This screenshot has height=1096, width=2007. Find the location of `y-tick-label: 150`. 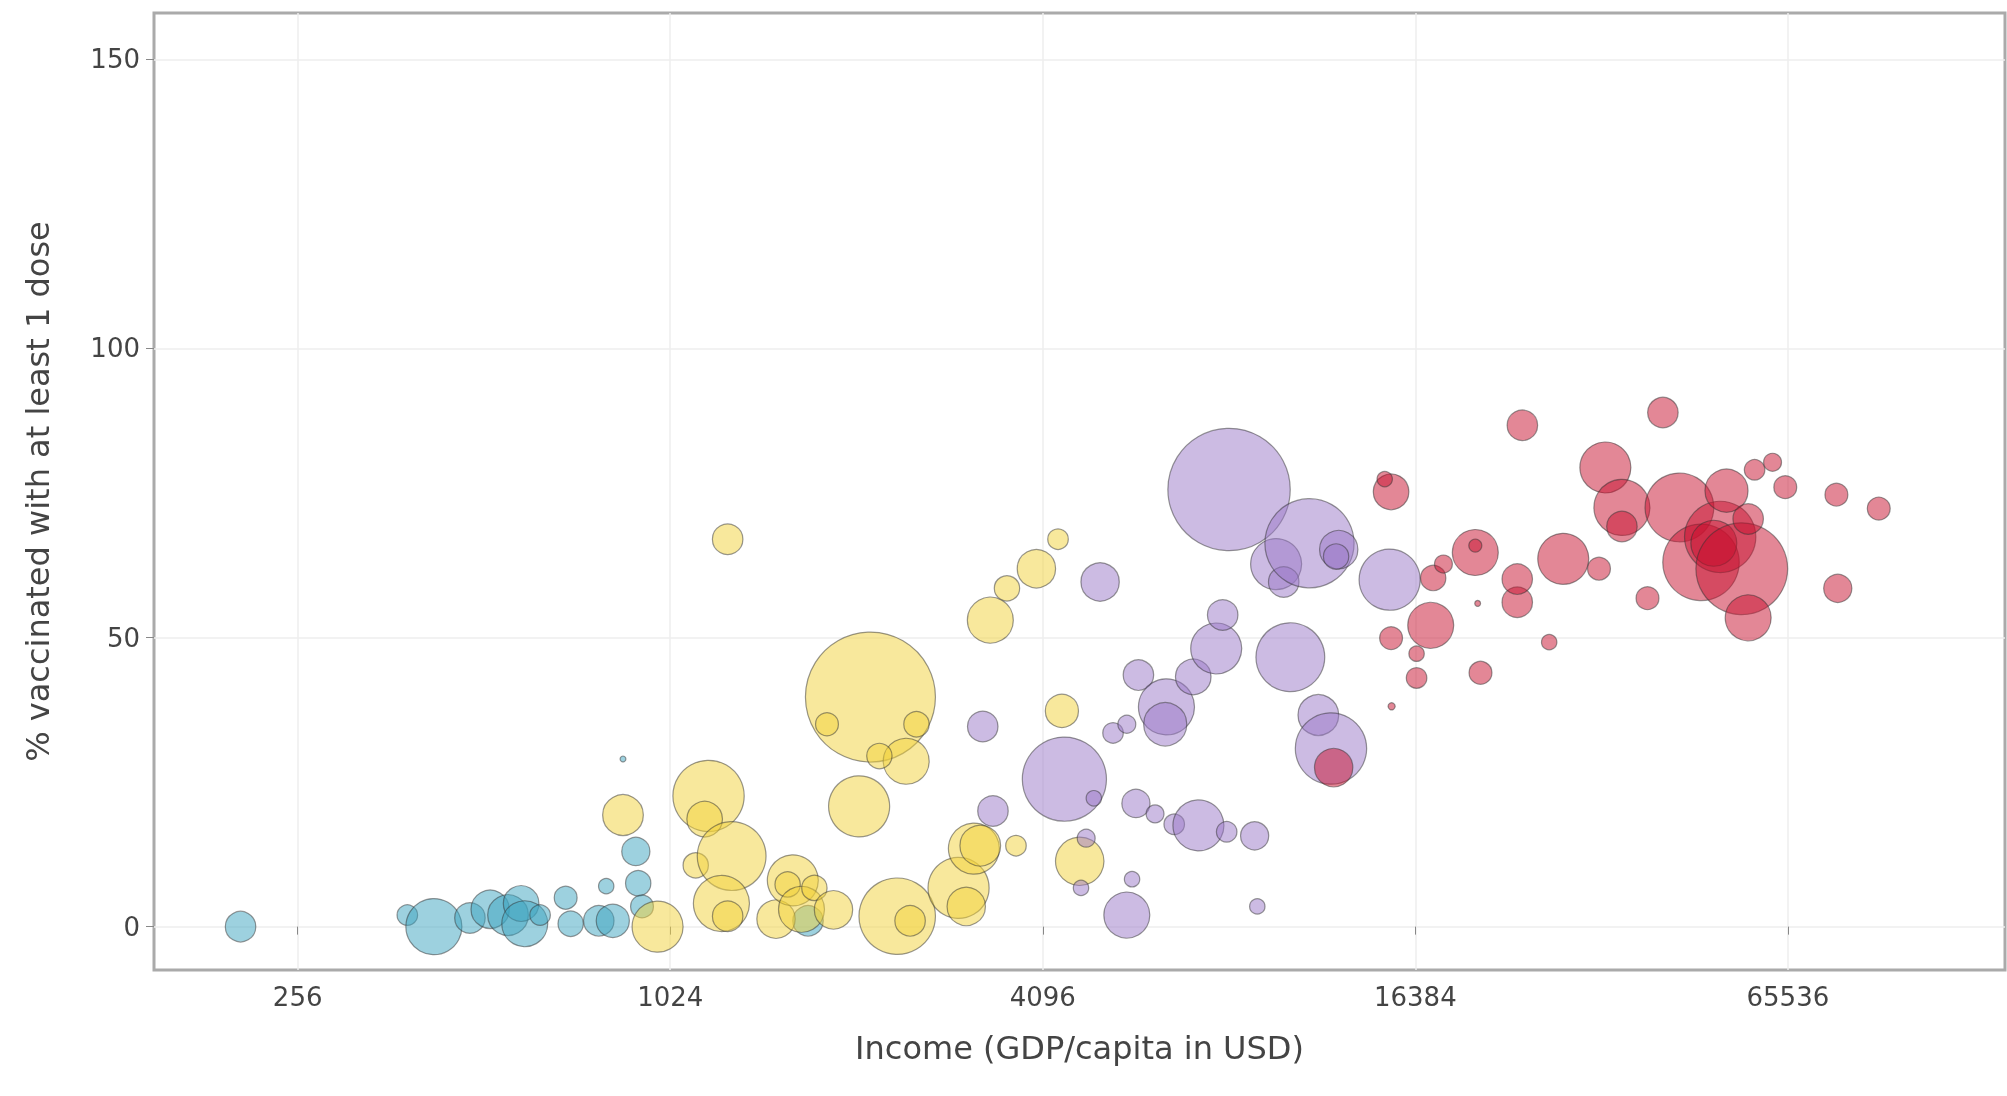

y-tick-label: 150 is located at coordinates (115, 59).